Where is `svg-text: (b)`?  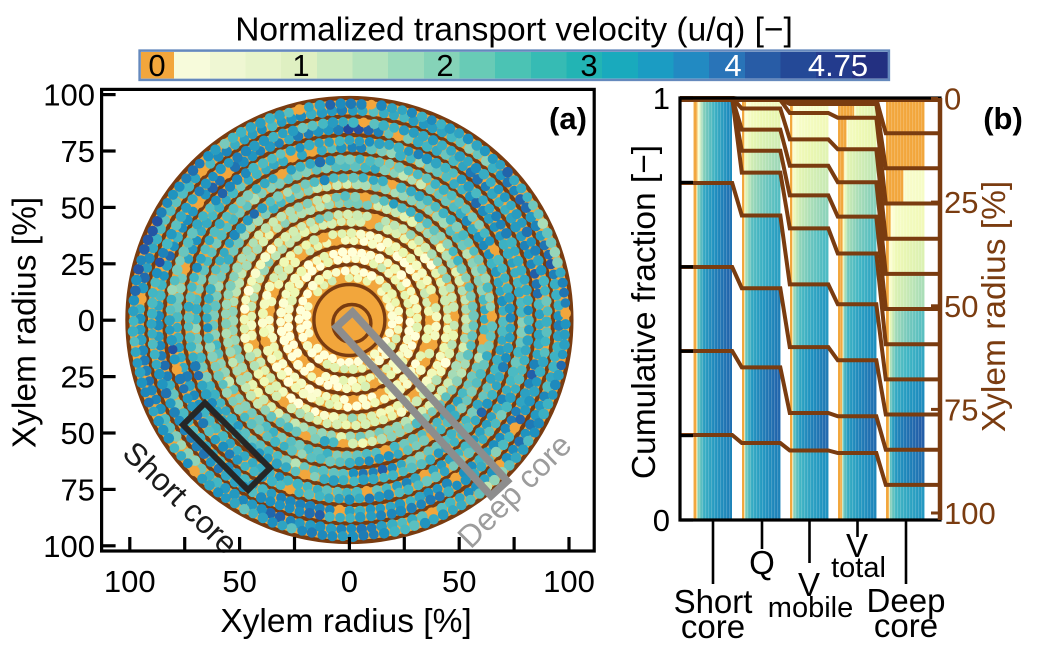
svg-text: (b) is located at coordinates (1003, 118).